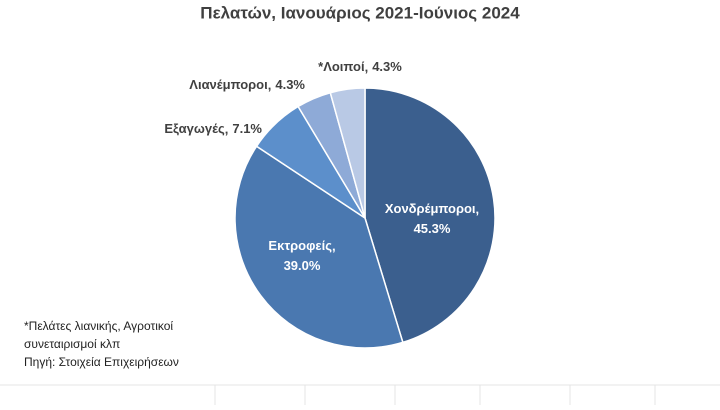  I want to click on note: Πηγή: Στοιχεία Επιχειρήσεων, so click(101, 362).